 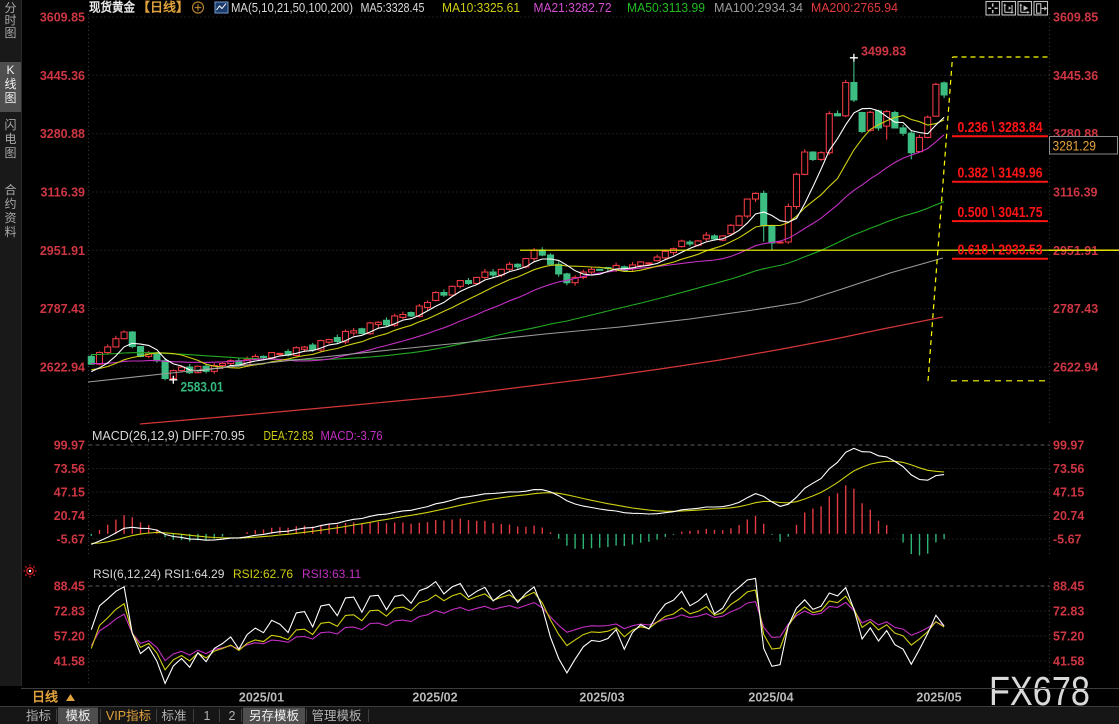 What do you see at coordinates (207, 716) in the screenshot?
I see `svg-text: 1` at bounding box center [207, 716].